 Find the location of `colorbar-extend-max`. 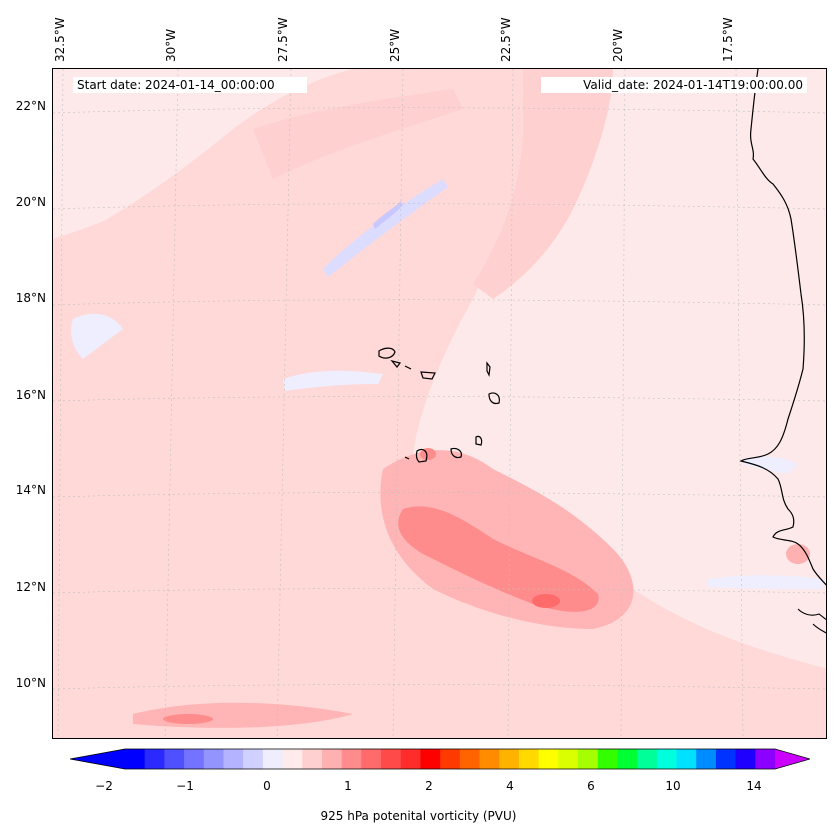

colorbar-extend-max is located at coordinates (792, 759).